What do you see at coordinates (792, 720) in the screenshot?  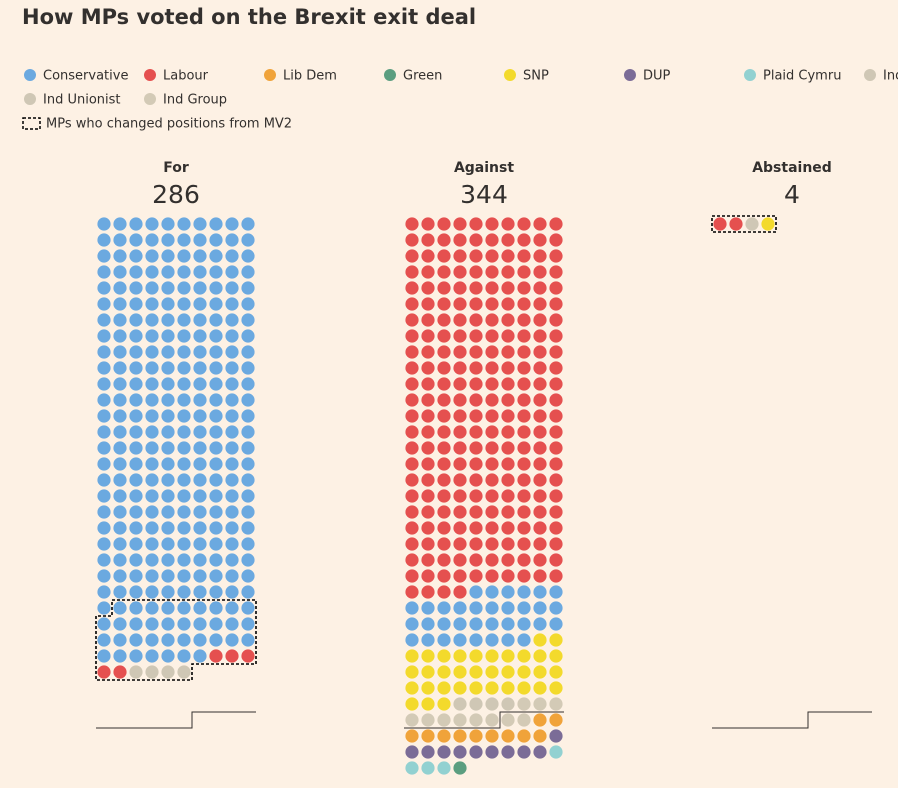 I see `baseline-step` at bounding box center [792, 720].